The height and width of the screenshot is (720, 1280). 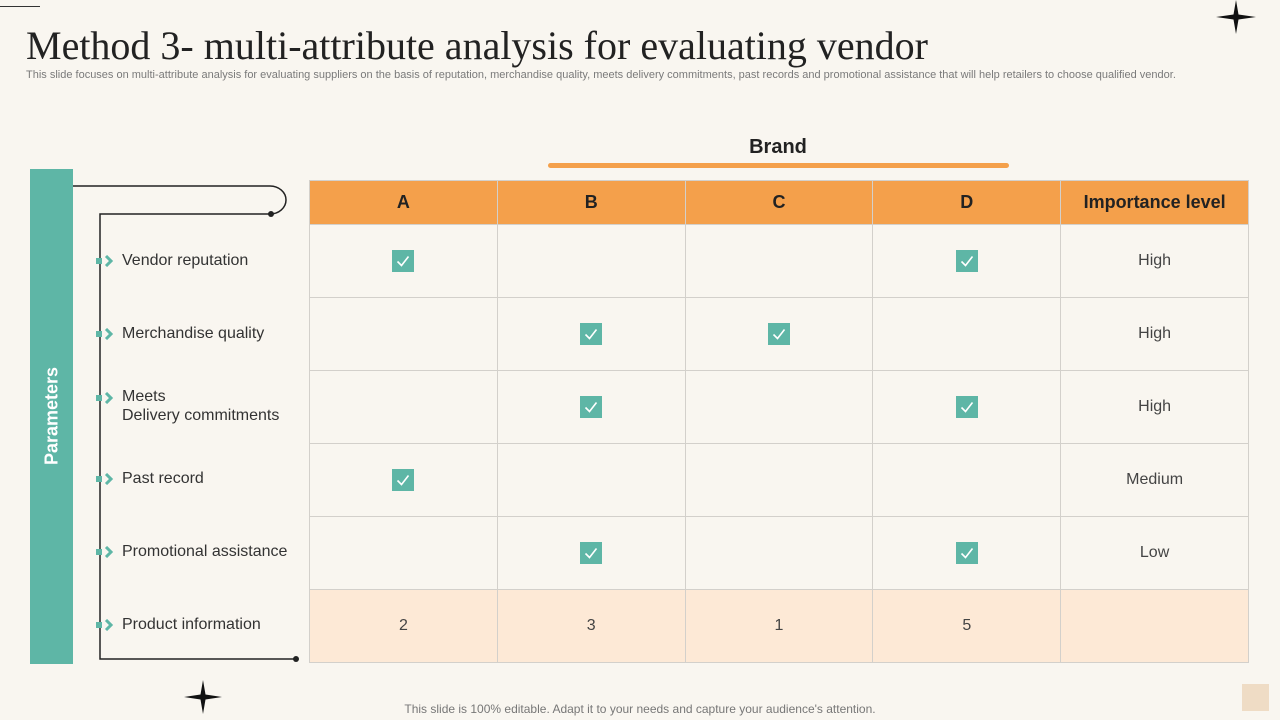 I want to click on product-value-cell: 3, so click(x=591, y=626).